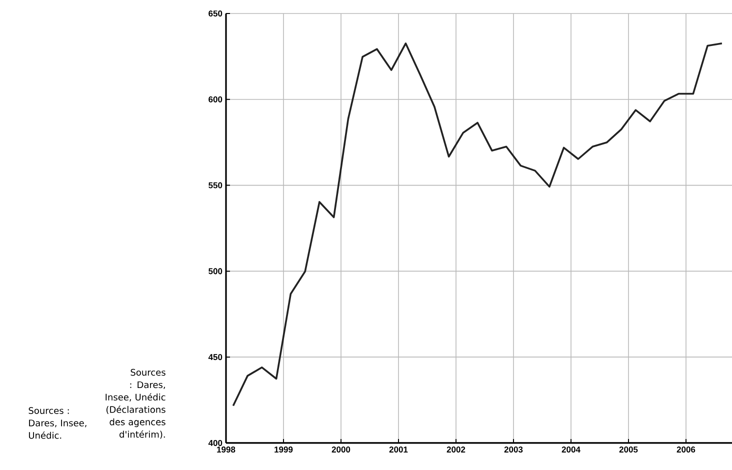  I want to click on y-tick-label: 600, so click(215, 99).